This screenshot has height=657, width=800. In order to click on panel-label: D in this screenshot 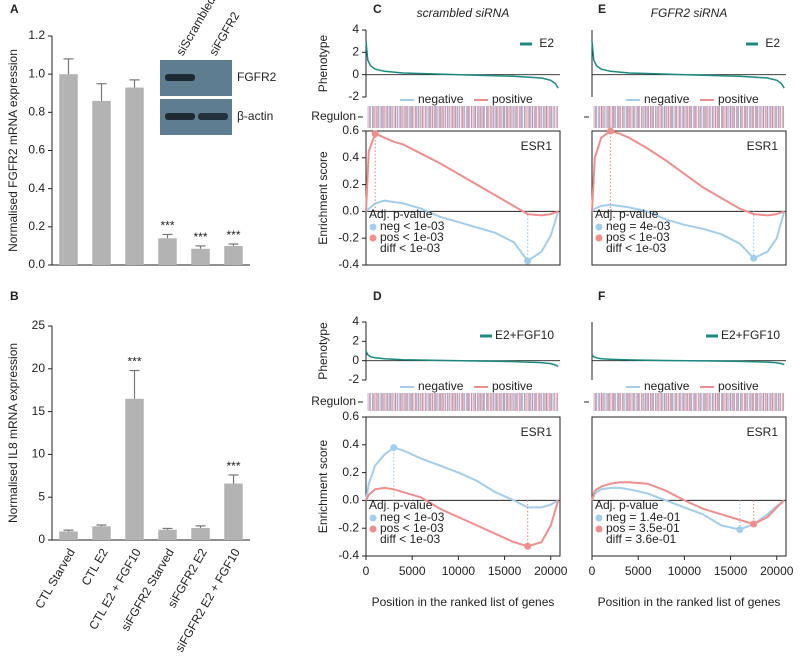, I will do `click(377, 296)`.